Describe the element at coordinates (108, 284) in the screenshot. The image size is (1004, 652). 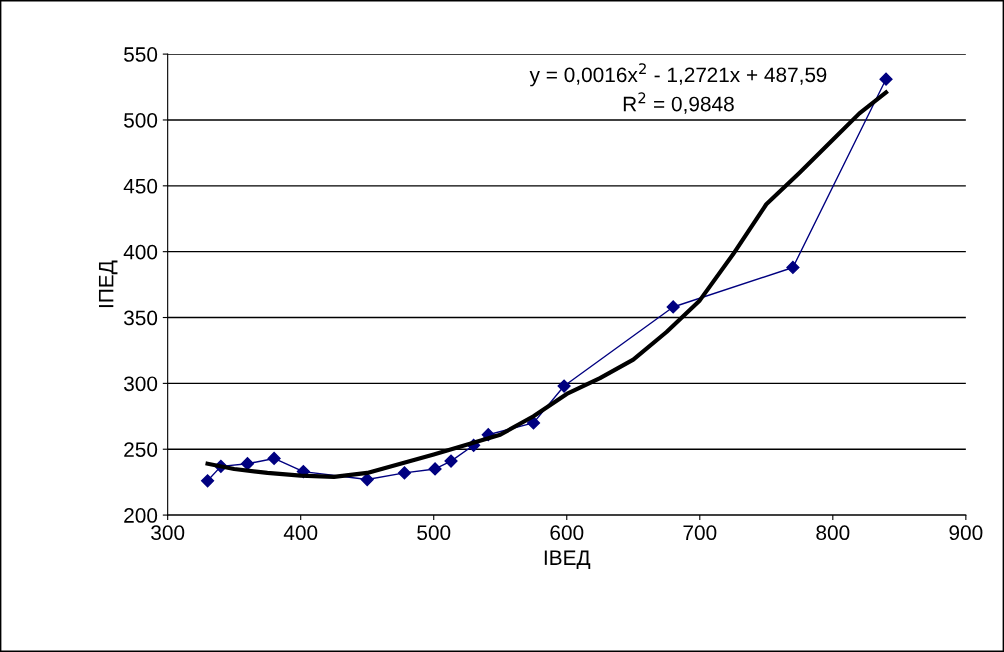
I see `y-axis-title: IПЕД` at that location.